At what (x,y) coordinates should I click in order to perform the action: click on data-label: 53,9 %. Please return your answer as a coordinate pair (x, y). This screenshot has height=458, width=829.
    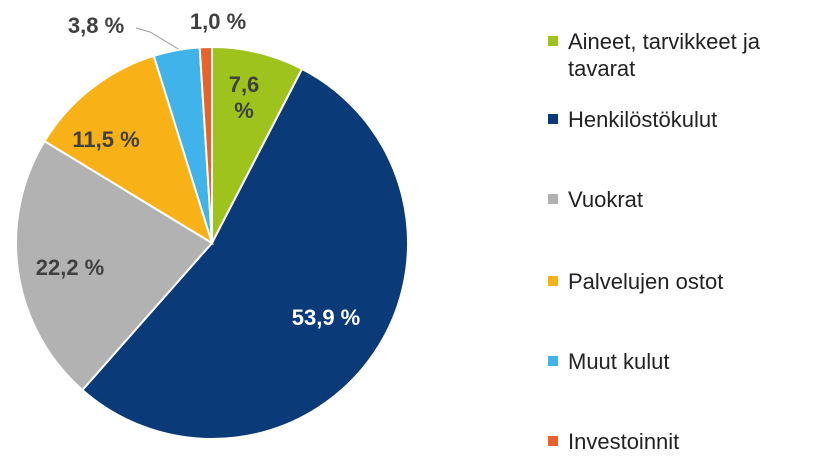
    Looking at the image, I should click on (326, 317).